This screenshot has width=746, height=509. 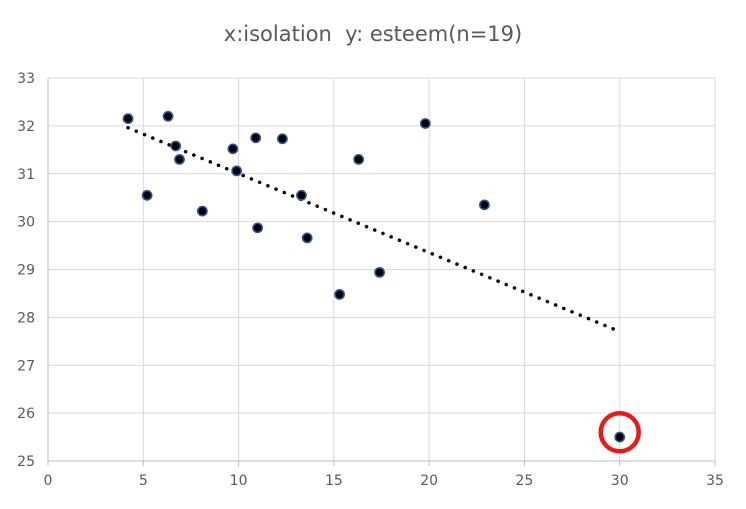 What do you see at coordinates (26, 175) in the screenshot?
I see `y-tick-label: 31` at bounding box center [26, 175].